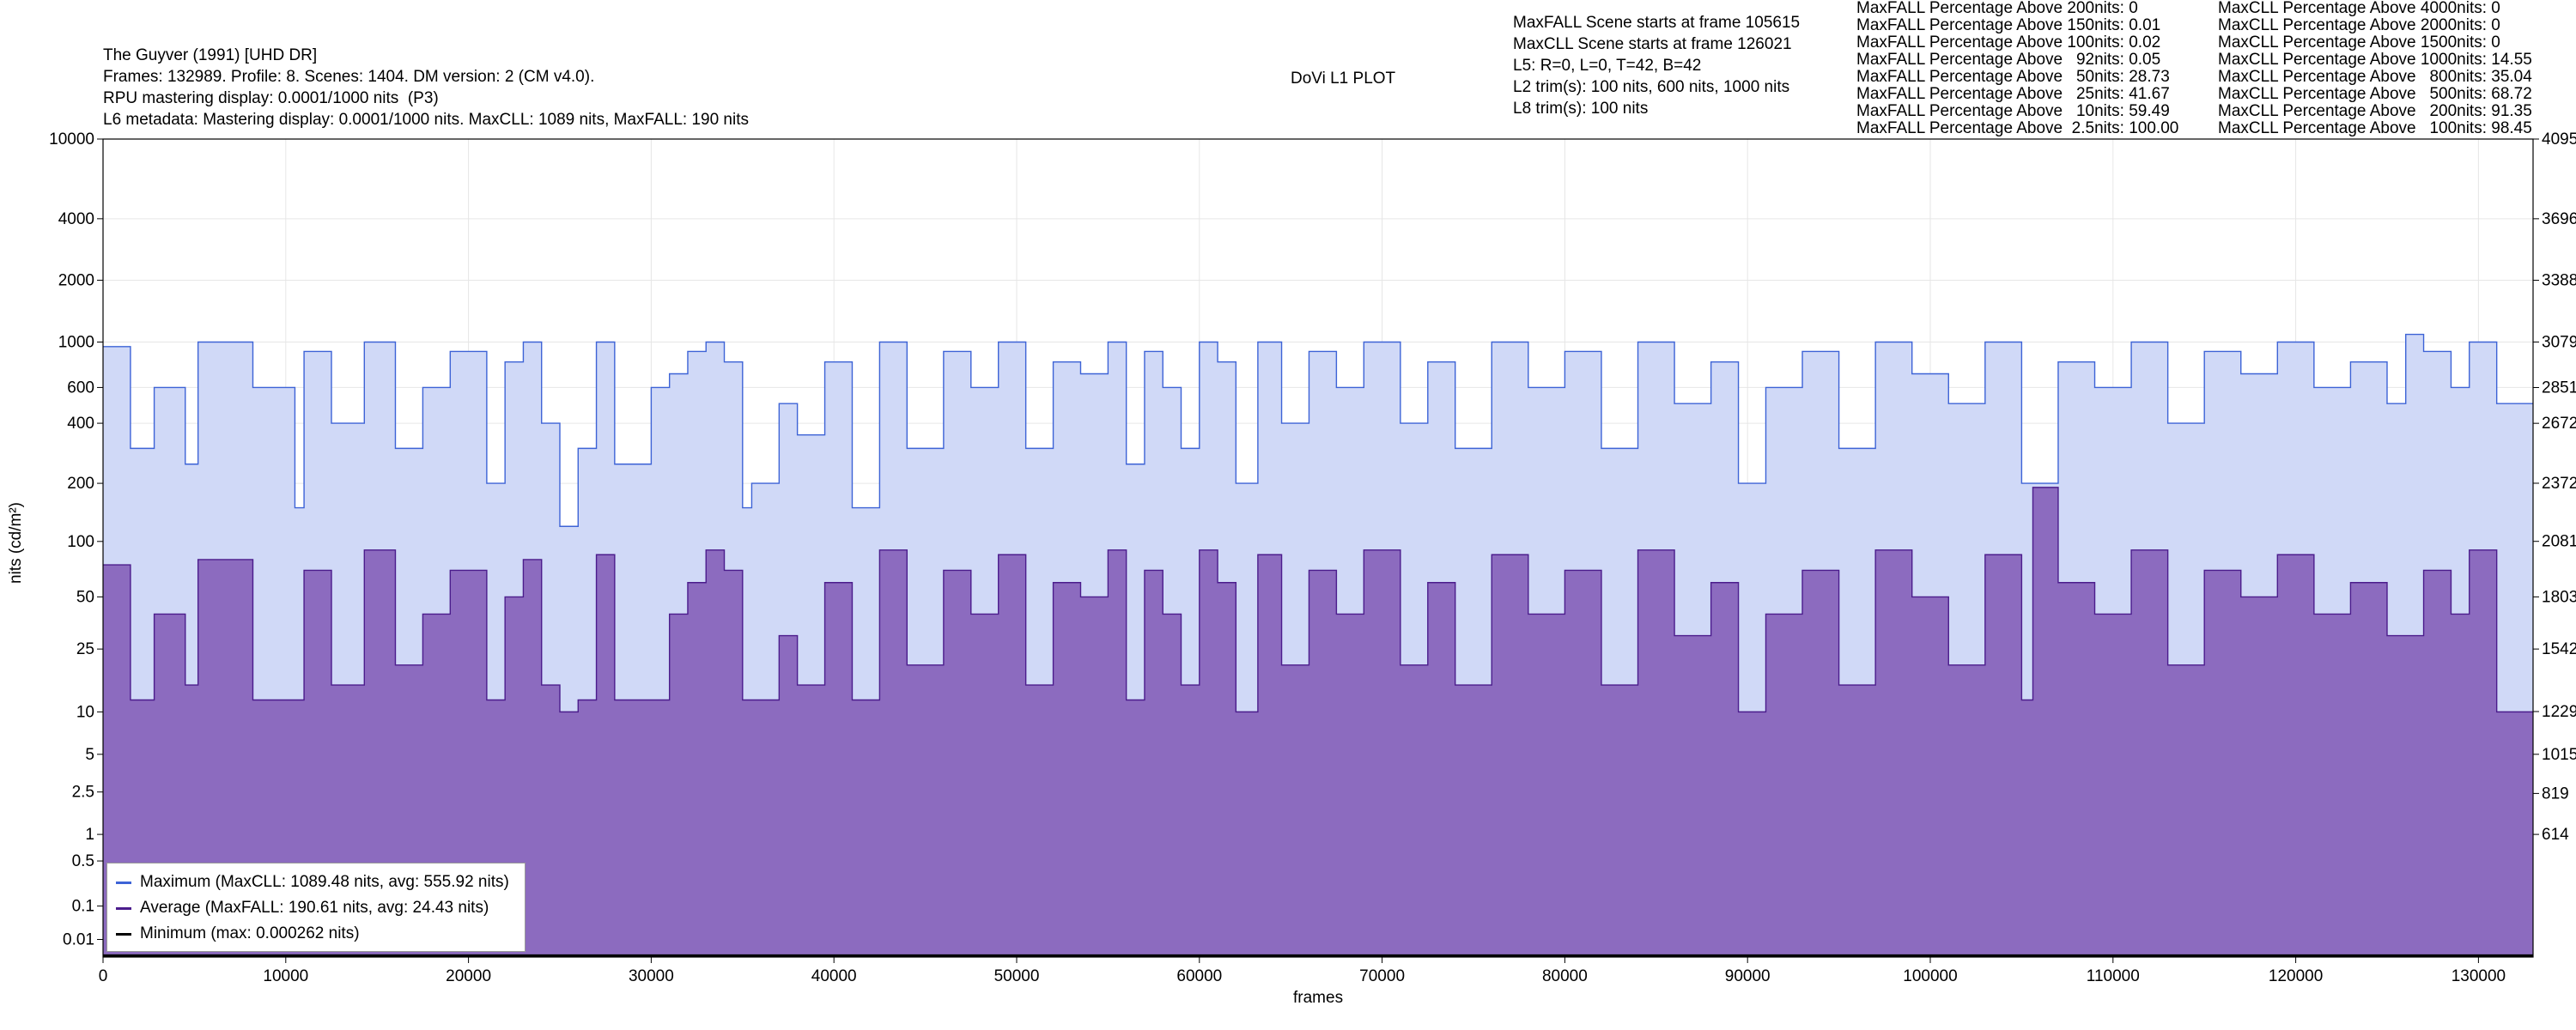  I want to click on scene-info-line: L8 trim(s): 100 nits, so click(1581, 109).